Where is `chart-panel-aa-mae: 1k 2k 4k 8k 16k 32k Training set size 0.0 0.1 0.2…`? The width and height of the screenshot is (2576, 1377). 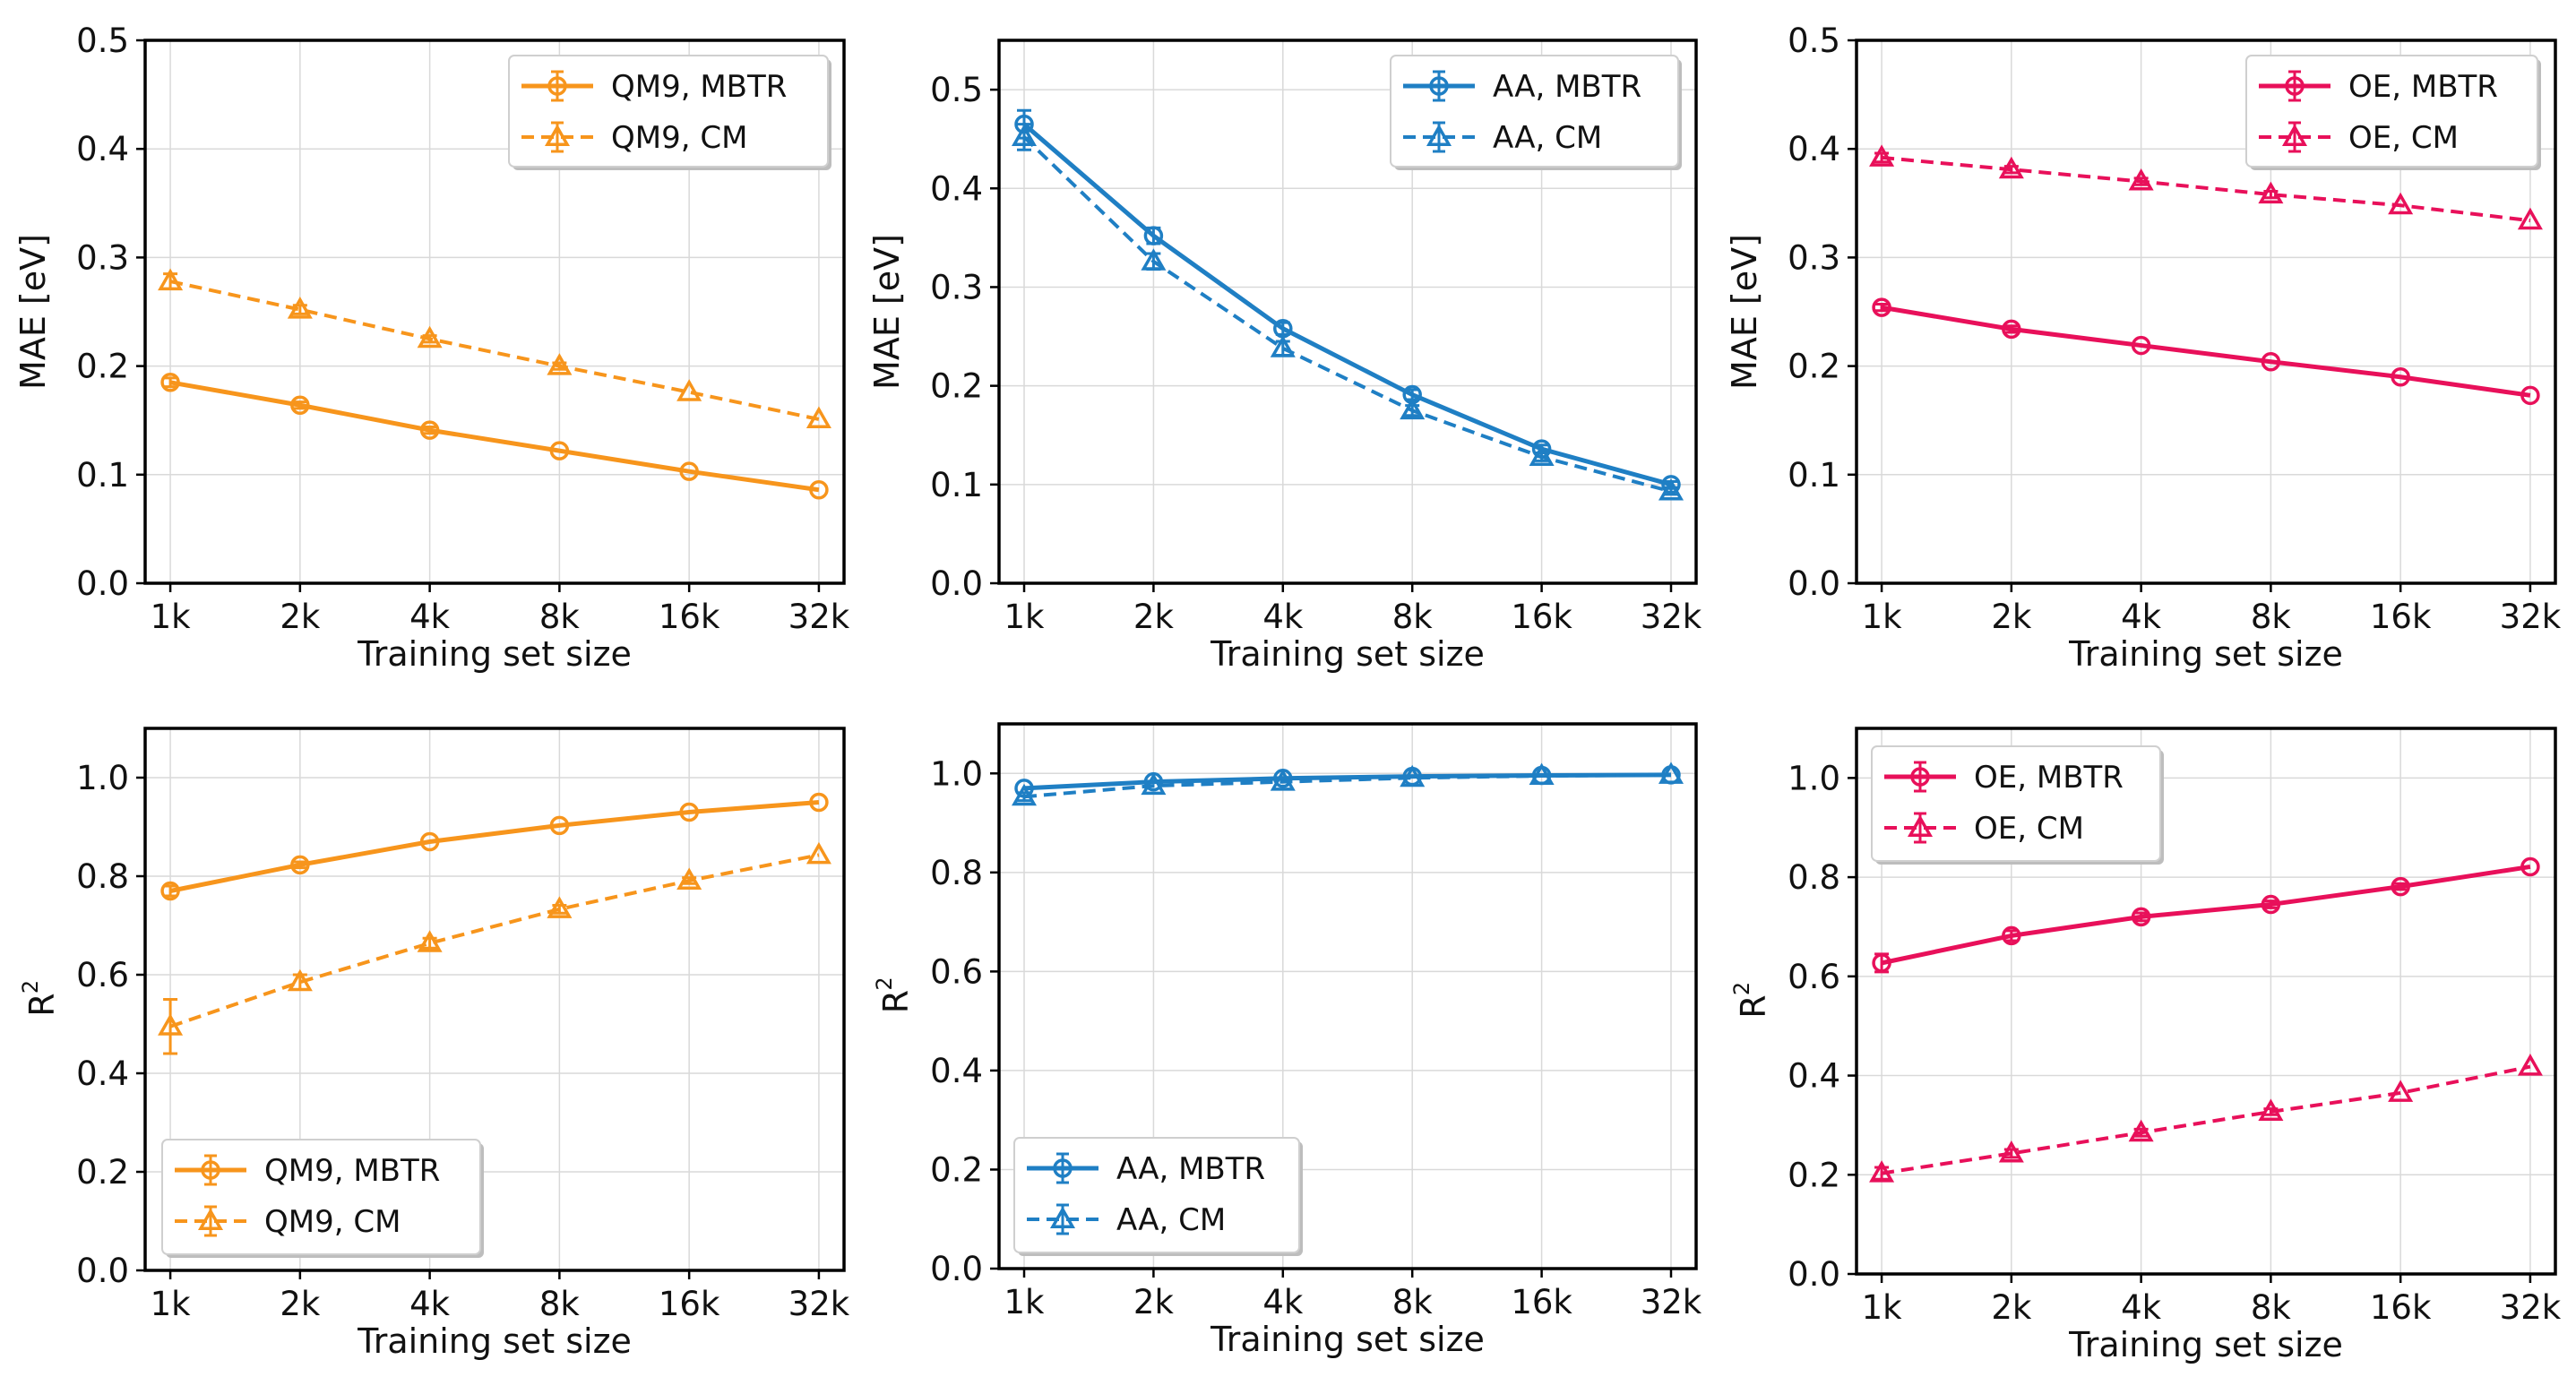 chart-panel-aa-mae: 1k 2k 4k 8k 16k 32k Training set size 0.0 0.1 0.2… is located at coordinates (1284, 356).